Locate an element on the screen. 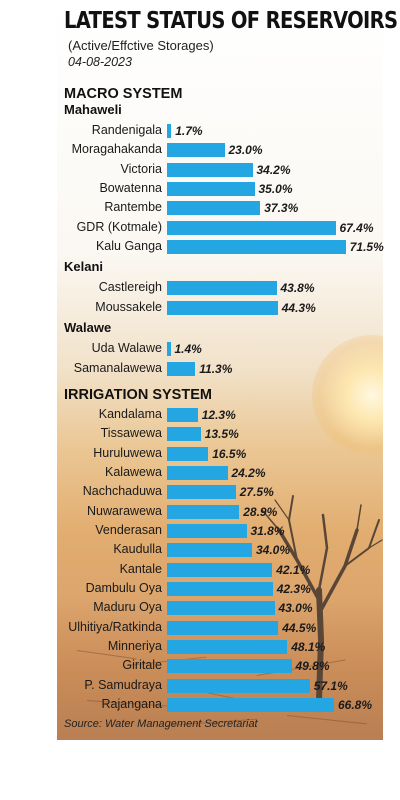  category-label: Huruluwewa is located at coordinates (127, 452).